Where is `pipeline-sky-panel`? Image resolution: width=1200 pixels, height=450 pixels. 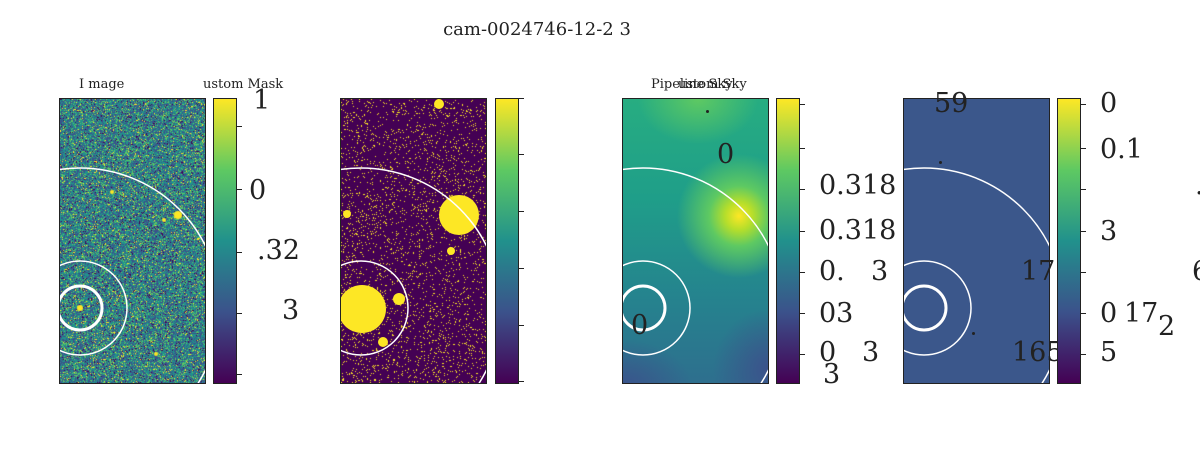 pipeline-sky-panel is located at coordinates (695, 241).